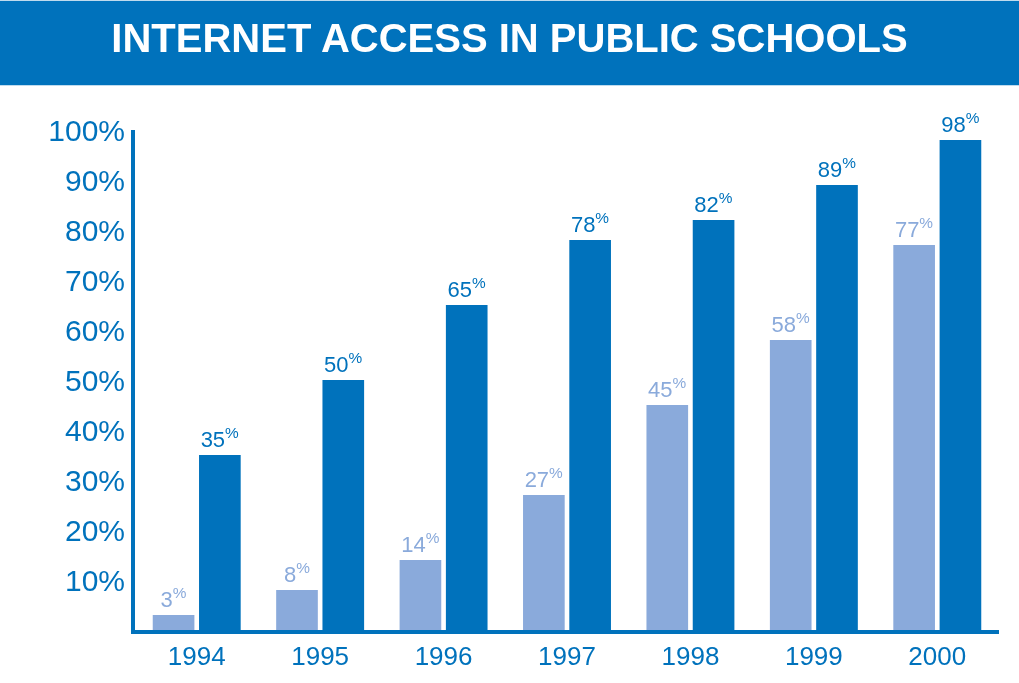 This screenshot has height=683, width=1019. What do you see at coordinates (713, 202) in the screenshot?
I see `data-label: 82$^{%}$` at bounding box center [713, 202].